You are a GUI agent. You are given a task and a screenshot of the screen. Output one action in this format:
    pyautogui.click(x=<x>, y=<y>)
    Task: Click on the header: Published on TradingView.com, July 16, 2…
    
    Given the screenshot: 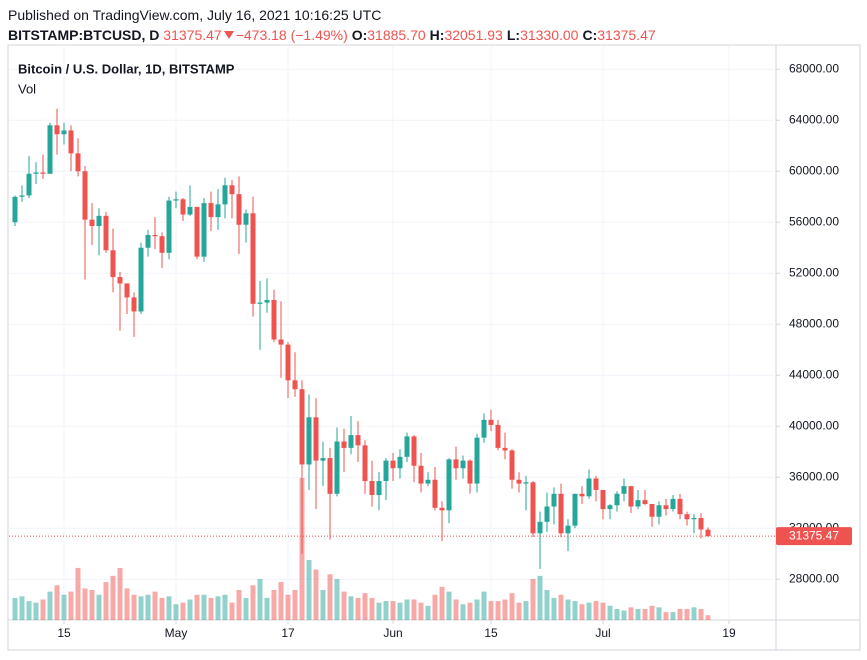 What is the action you would take?
    pyautogui.click(x=334, y=25)
    